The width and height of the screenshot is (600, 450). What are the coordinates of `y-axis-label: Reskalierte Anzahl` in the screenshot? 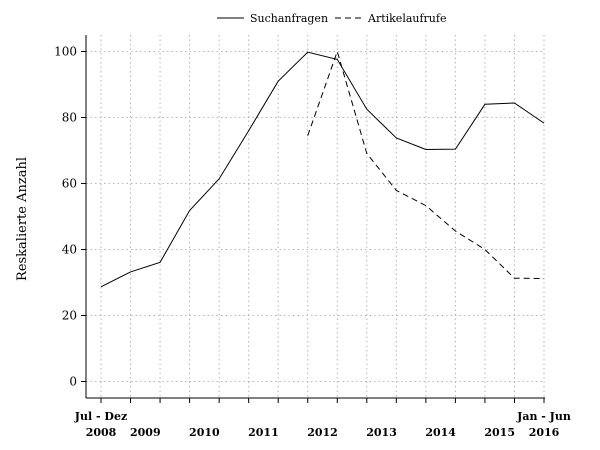 It's located at (22, 219).